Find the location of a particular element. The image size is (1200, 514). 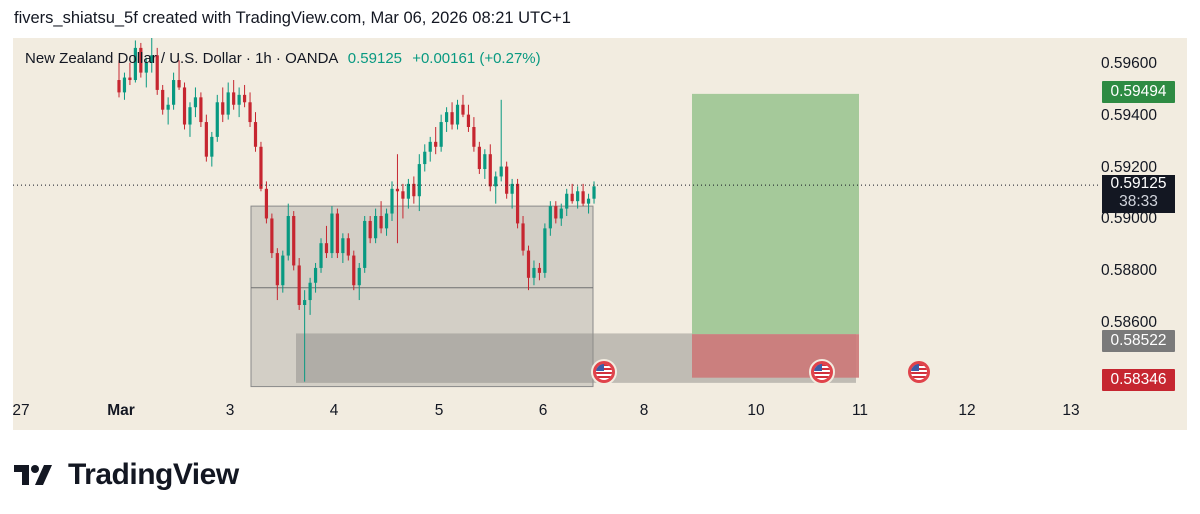

time-axis-label: 3 is located at coordinates (230, 410).